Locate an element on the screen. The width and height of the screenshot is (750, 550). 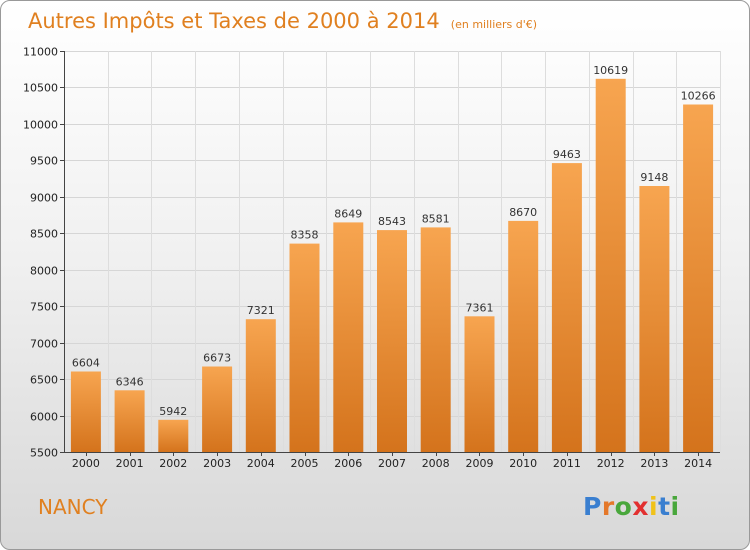
y-tick-label: 7000 is located at coordinates (44, 344).